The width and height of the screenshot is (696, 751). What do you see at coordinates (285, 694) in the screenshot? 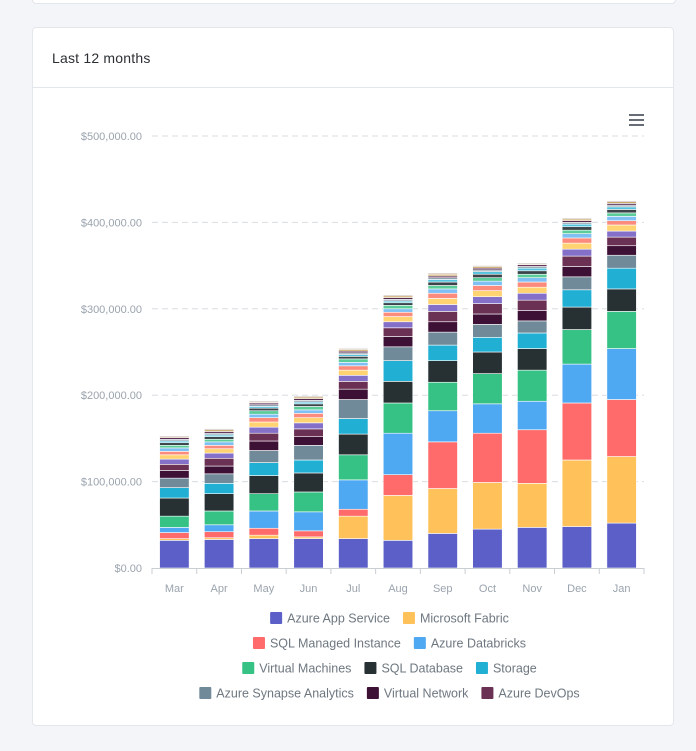
I see `legend-label: Azure Synapse Analytics` at bounding box center [285, 694].